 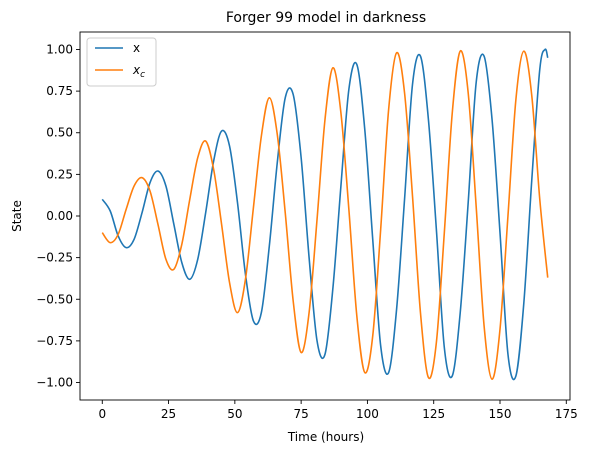 What do you see at coordinates (367, 414) in the screenshot?
I see `x-tick-label: 100` at bounding box center [367, 414].